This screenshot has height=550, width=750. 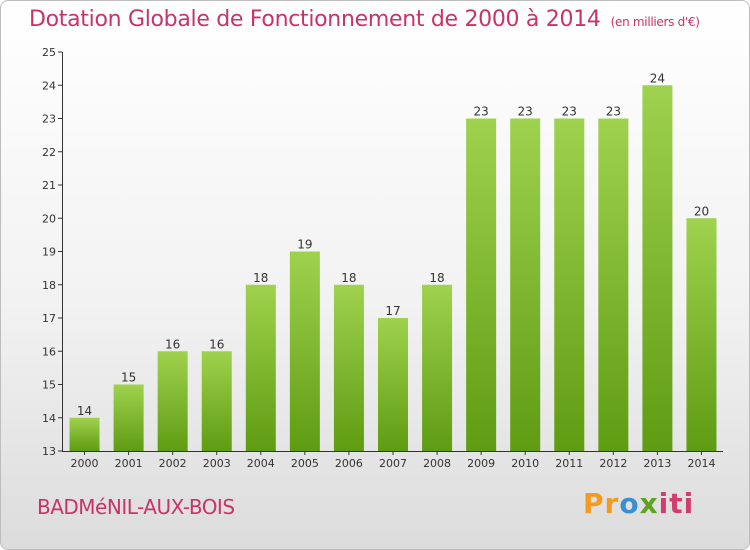 I want to click on bar-2012, so click(x=613, y=284).